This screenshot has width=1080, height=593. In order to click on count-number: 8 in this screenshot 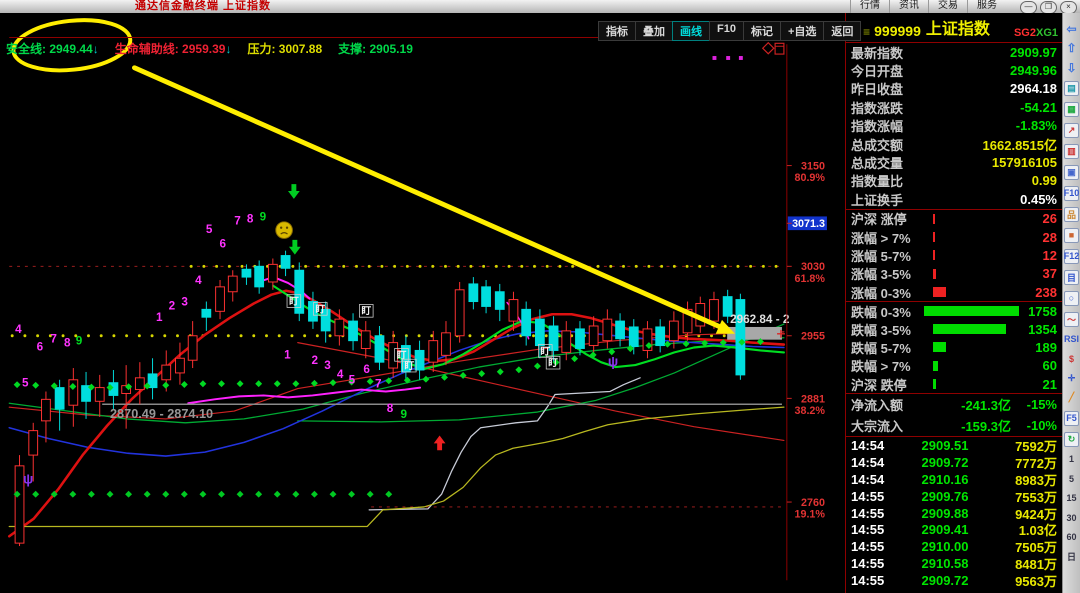, I will do `click(67, 343)`.